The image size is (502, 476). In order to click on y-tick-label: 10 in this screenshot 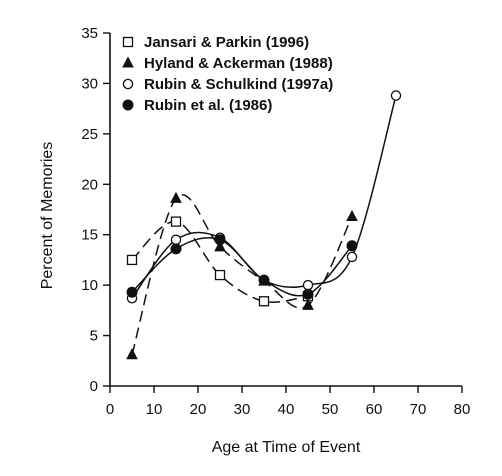, I will do `click(89, 285)`.